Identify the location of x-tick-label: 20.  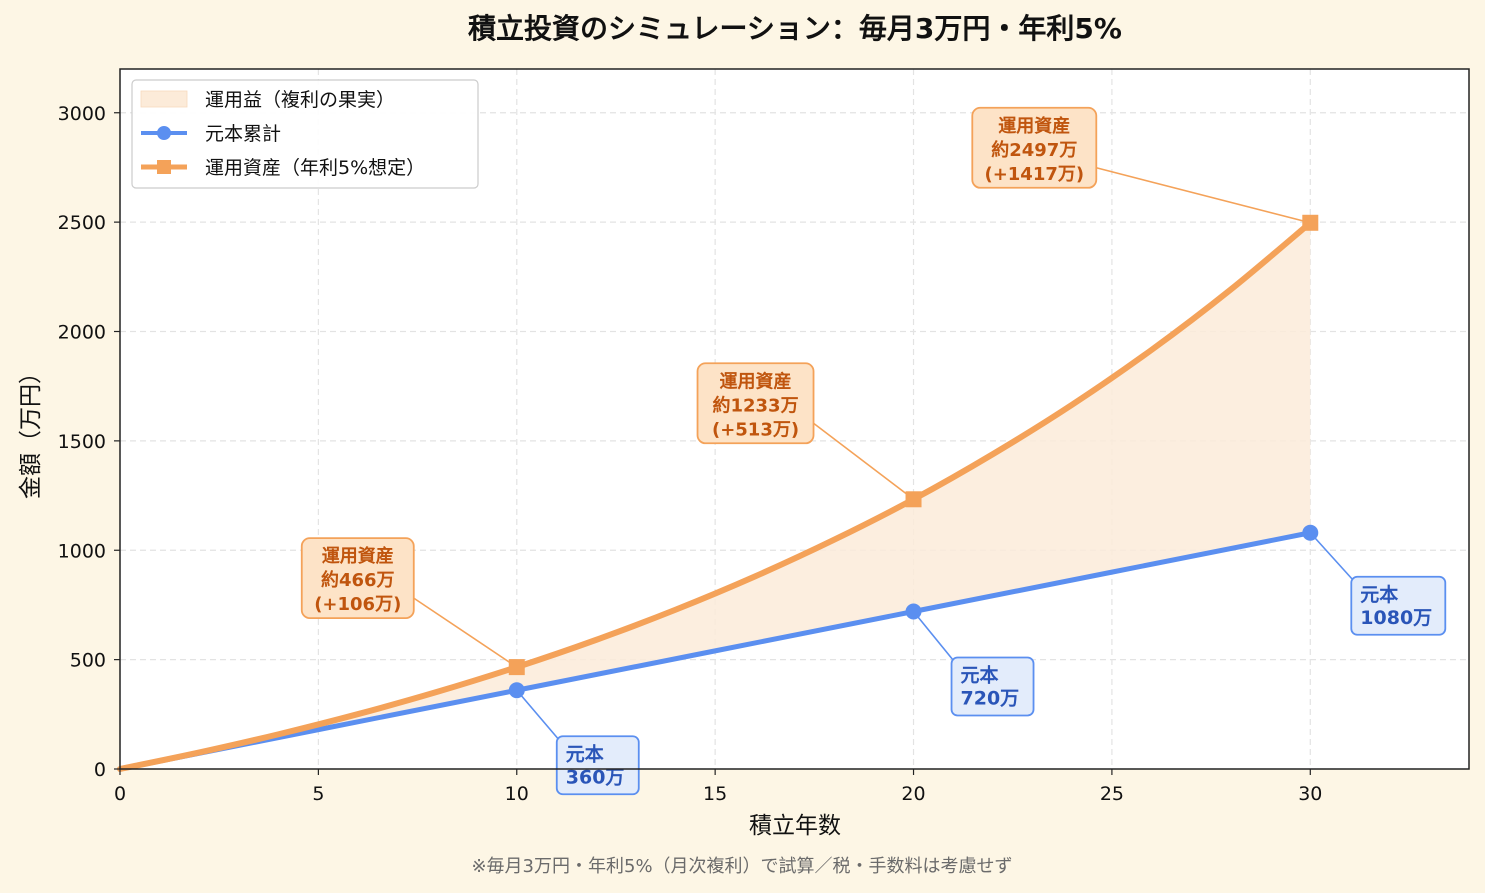
(913, 794).